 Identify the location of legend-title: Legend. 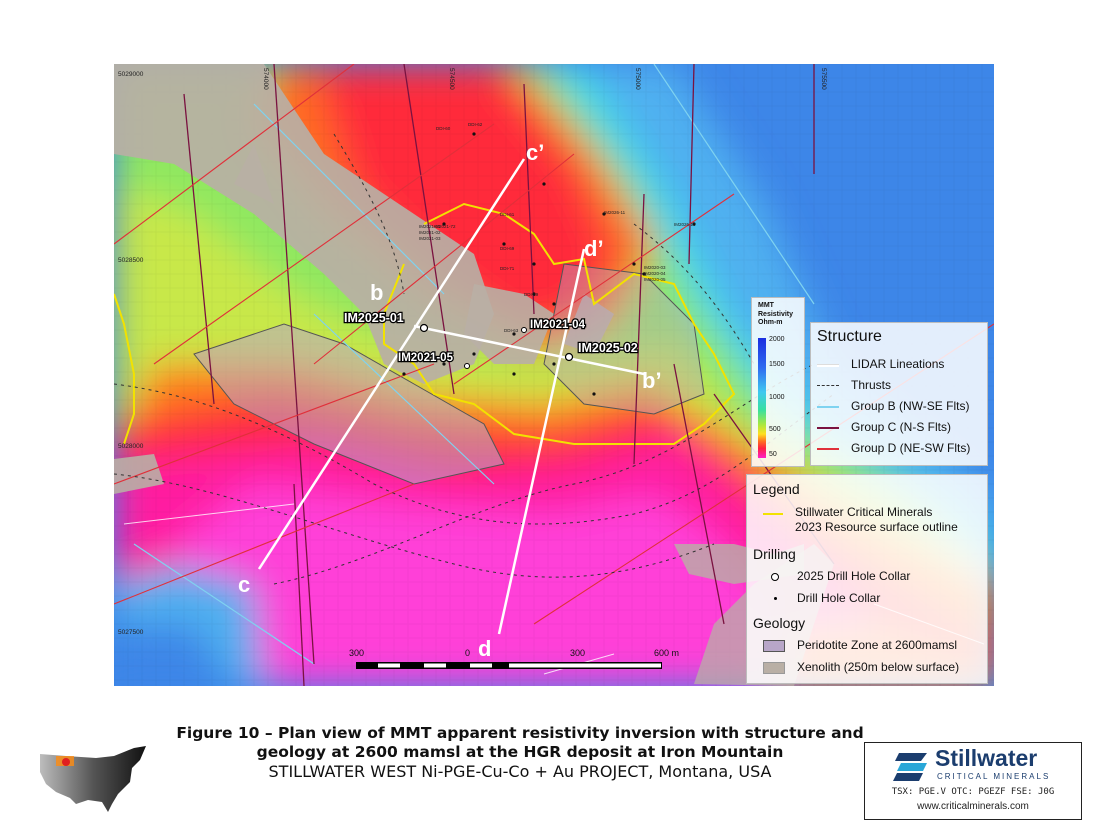
(776, 489).